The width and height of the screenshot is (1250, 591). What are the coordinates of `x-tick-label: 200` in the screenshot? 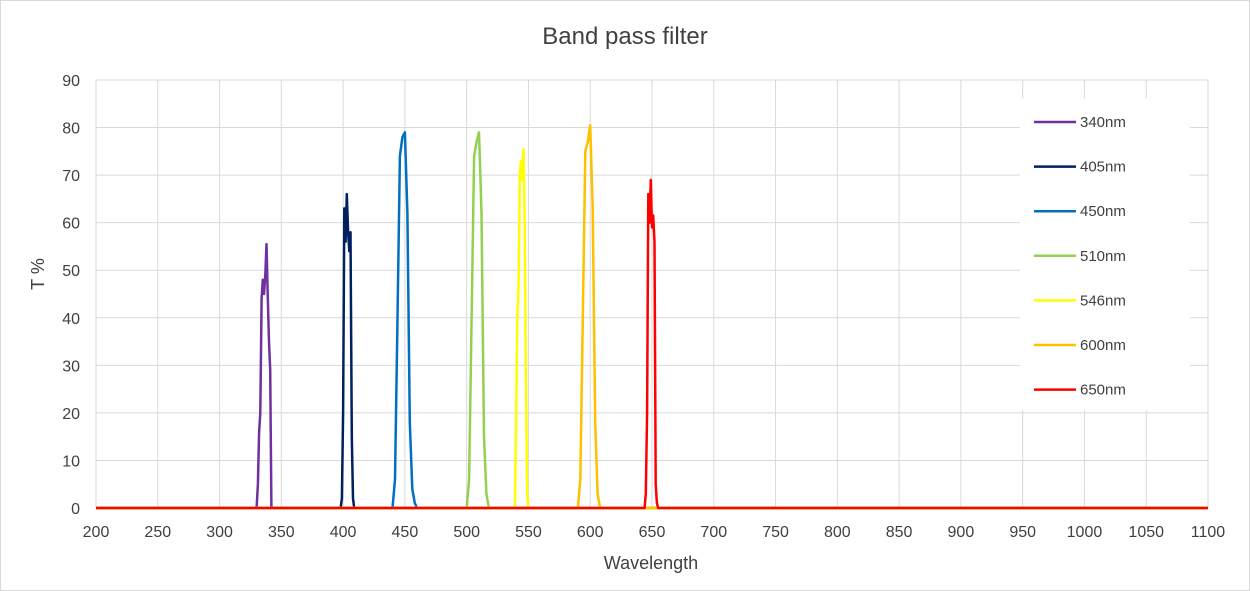 It's located at (96, 532).